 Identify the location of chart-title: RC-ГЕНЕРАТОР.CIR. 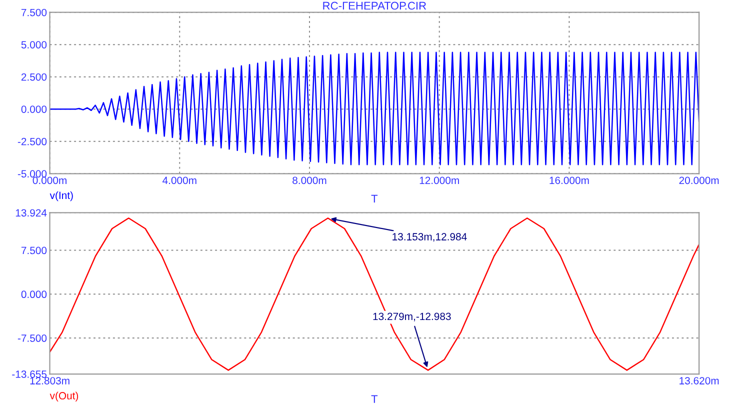
(374, 6).